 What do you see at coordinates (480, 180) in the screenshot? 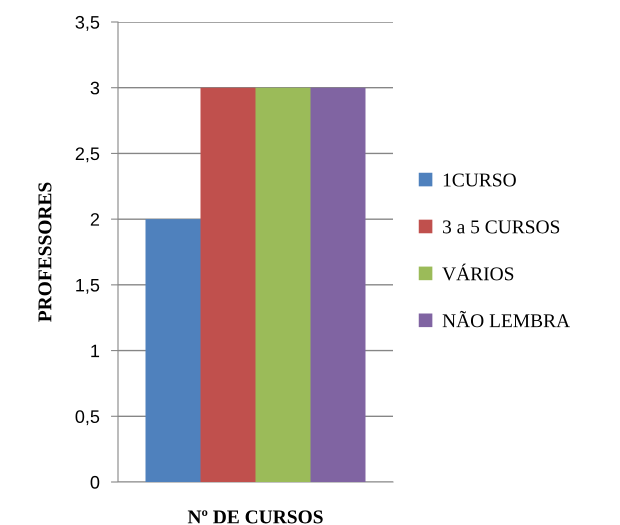
I see `legend-label: 1CURSO` at bounding box center [480, 180].